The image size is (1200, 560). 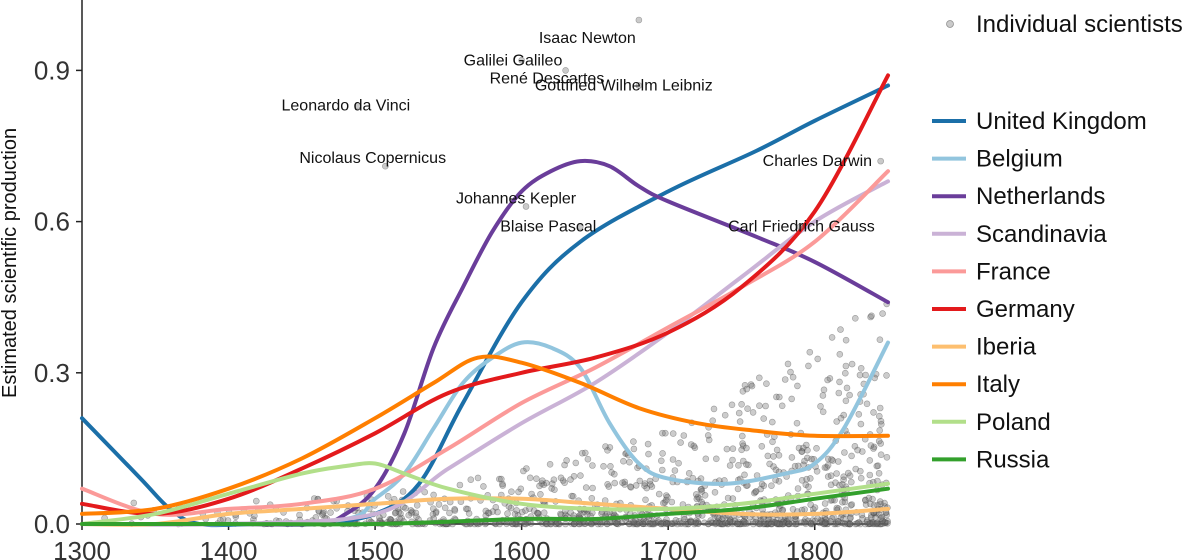 What do you see at coordinates (372, 158) in the screenshot?
I see `annotation-label: Nicolaus Copernicus` at bounding box center [372, 158].